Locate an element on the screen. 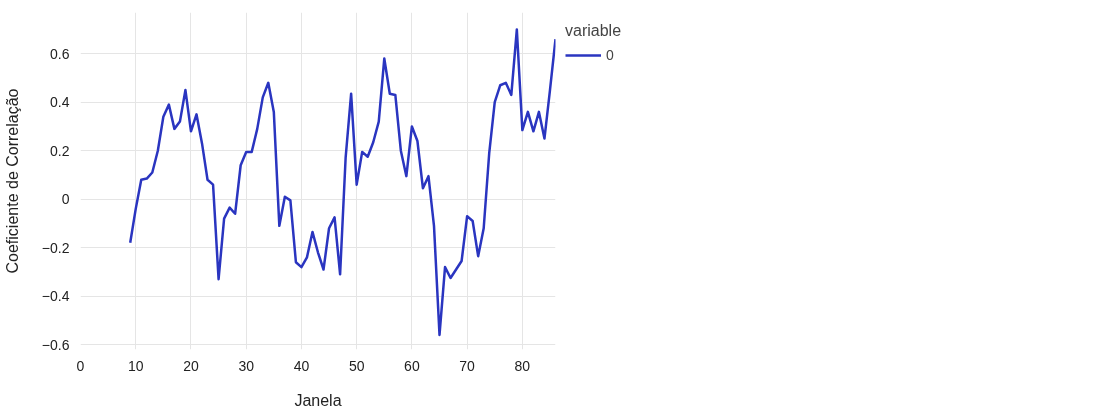 The image size is (1100, 419). y-tick-label: 0.2 is located at coordinates (60, 150).